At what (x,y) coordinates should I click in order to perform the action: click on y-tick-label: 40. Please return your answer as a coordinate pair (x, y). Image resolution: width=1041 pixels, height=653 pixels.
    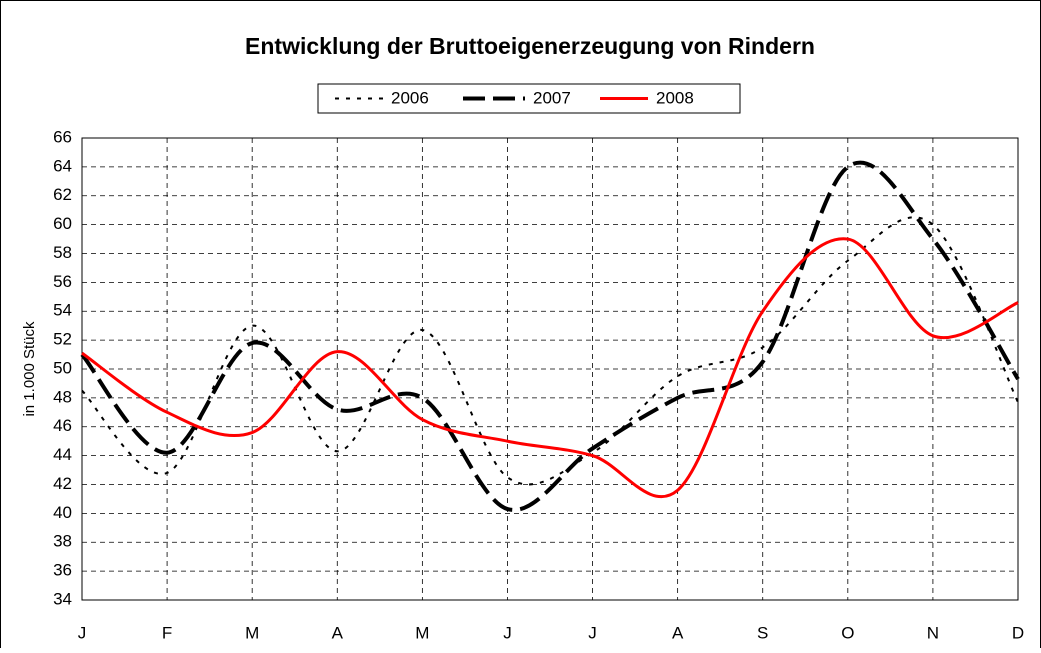
    Looking at the image, I should click on (62, 512).